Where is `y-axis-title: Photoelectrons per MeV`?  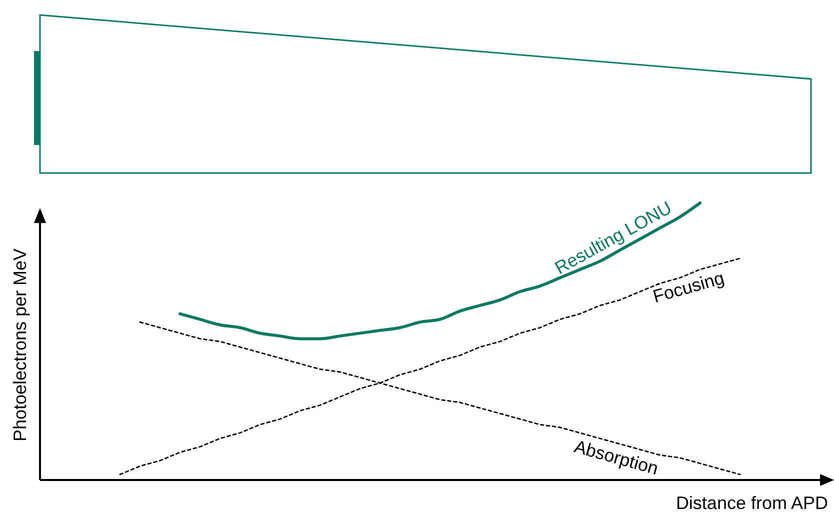 y-axis-title: Photoelectrons per MeV is located at coordinates (20, 345).